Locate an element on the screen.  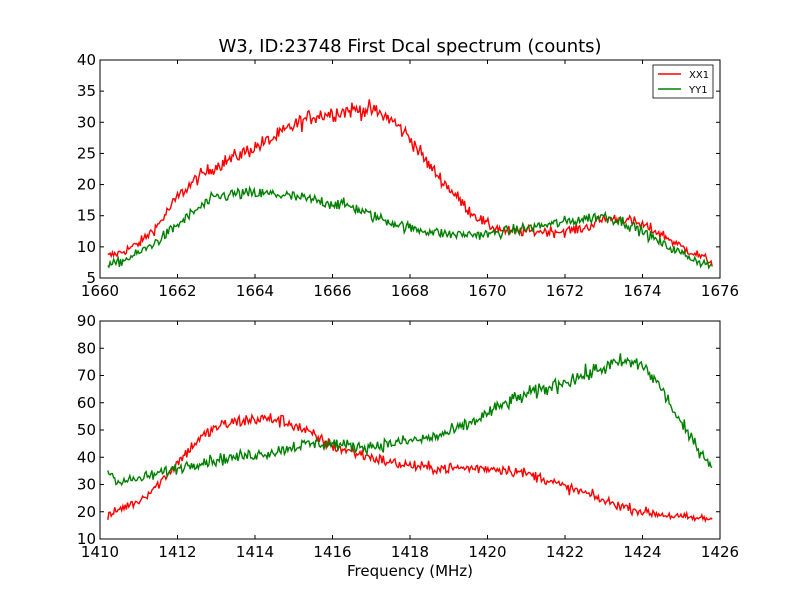
x-axis-label: Frequency (MHz) is located at coordinates (410, 571).